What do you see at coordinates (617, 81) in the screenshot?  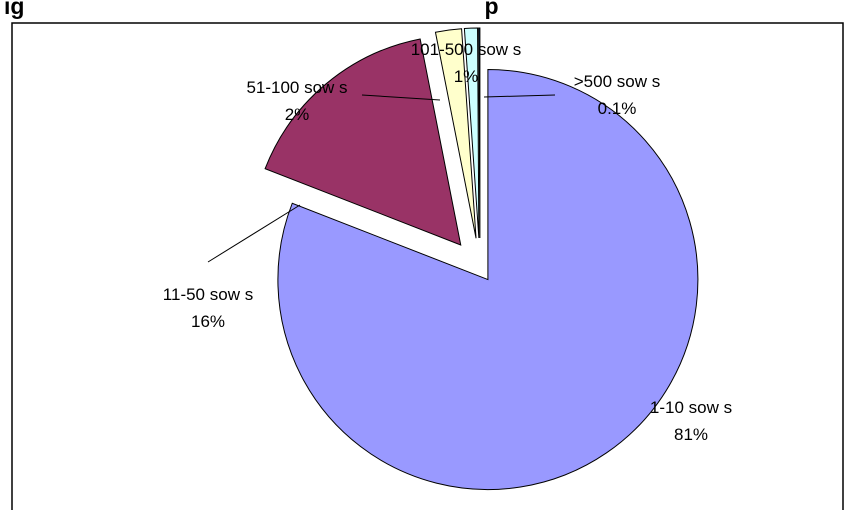 I see `slice-label-5: >500 sow s` at bounding box center [617, 81].